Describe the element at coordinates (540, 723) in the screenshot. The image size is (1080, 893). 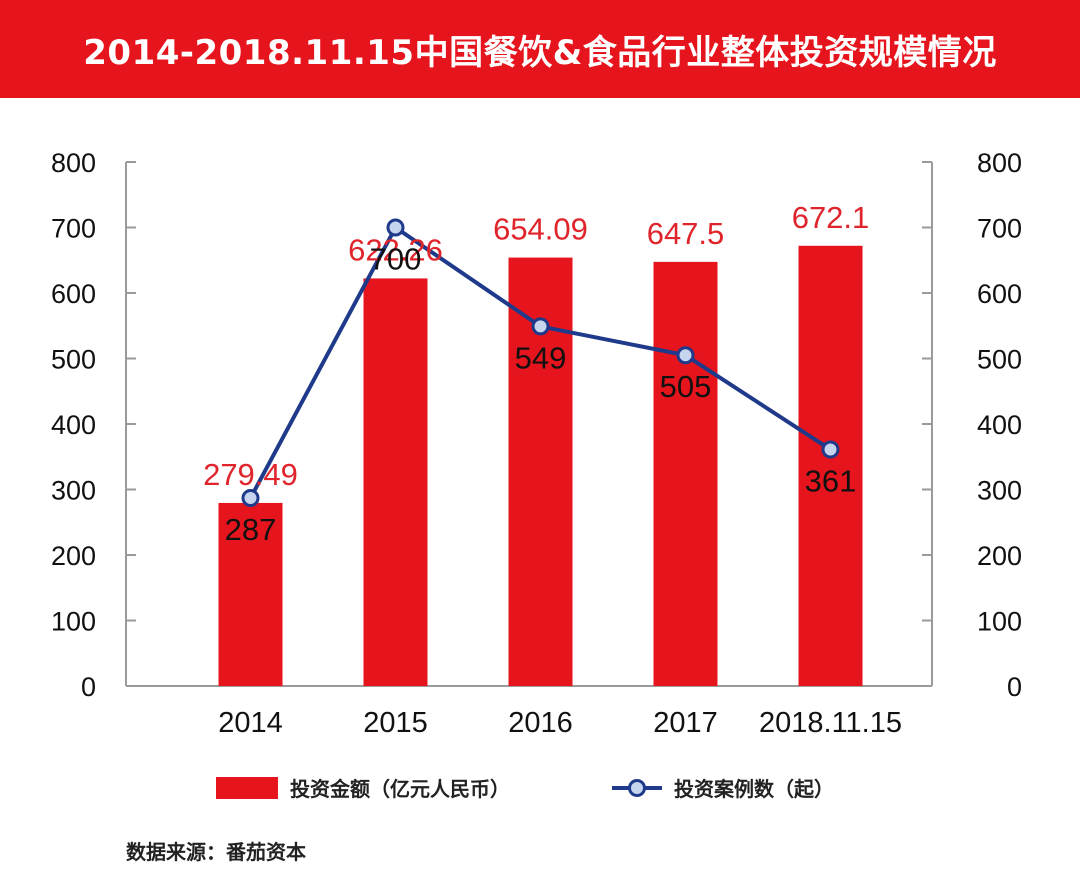
I see `x-tick-label: 2016` at that location.